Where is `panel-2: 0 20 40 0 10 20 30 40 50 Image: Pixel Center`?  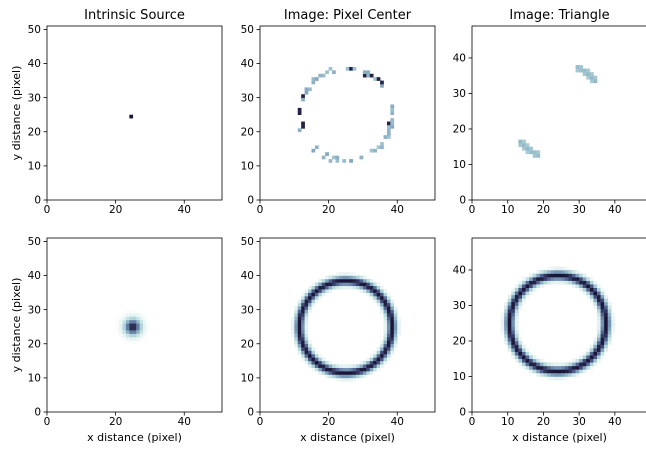 panel-2: 0 20 40 0 10 20 30 40 50 Image: Pixel Center is located at coordinates (338, 112).